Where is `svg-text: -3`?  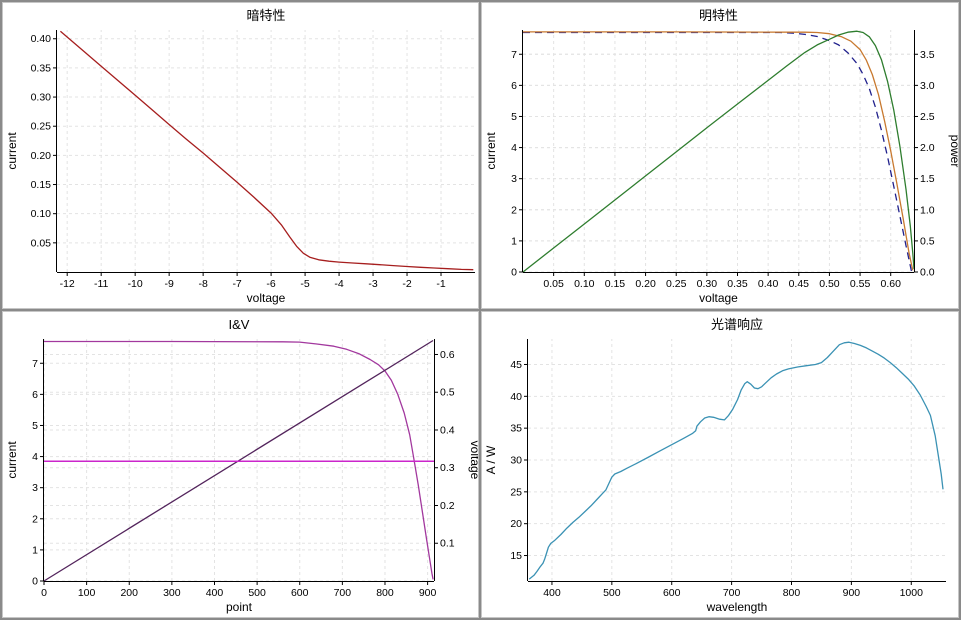 svg-text: -3 is located at coordinates (372, 284).